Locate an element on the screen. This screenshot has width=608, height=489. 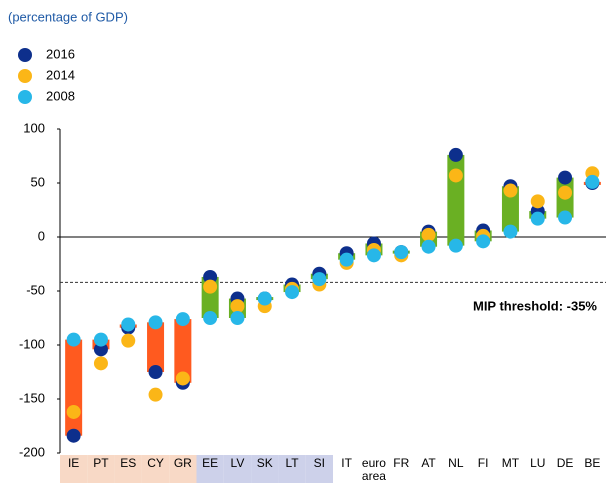
x-tick-label: IE is located at coordinates (73, 463).